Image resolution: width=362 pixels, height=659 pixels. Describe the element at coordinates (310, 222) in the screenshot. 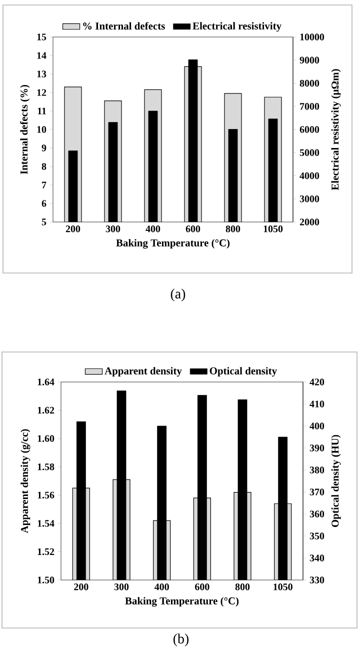

I see `y2-tick-label: 2000` at that location.